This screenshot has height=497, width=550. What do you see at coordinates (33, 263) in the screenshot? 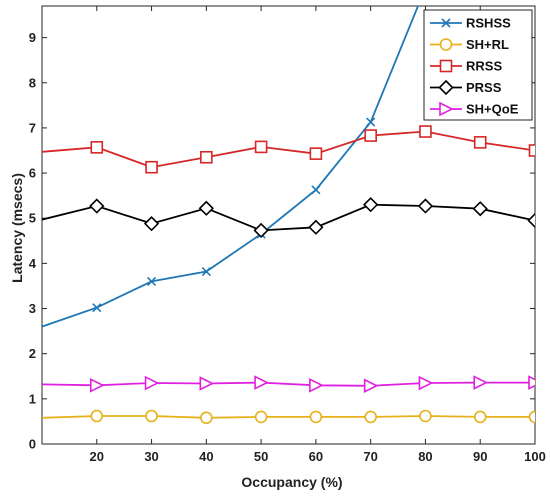
I see `y-tick-label: 4` at bounding box center [33, 263].